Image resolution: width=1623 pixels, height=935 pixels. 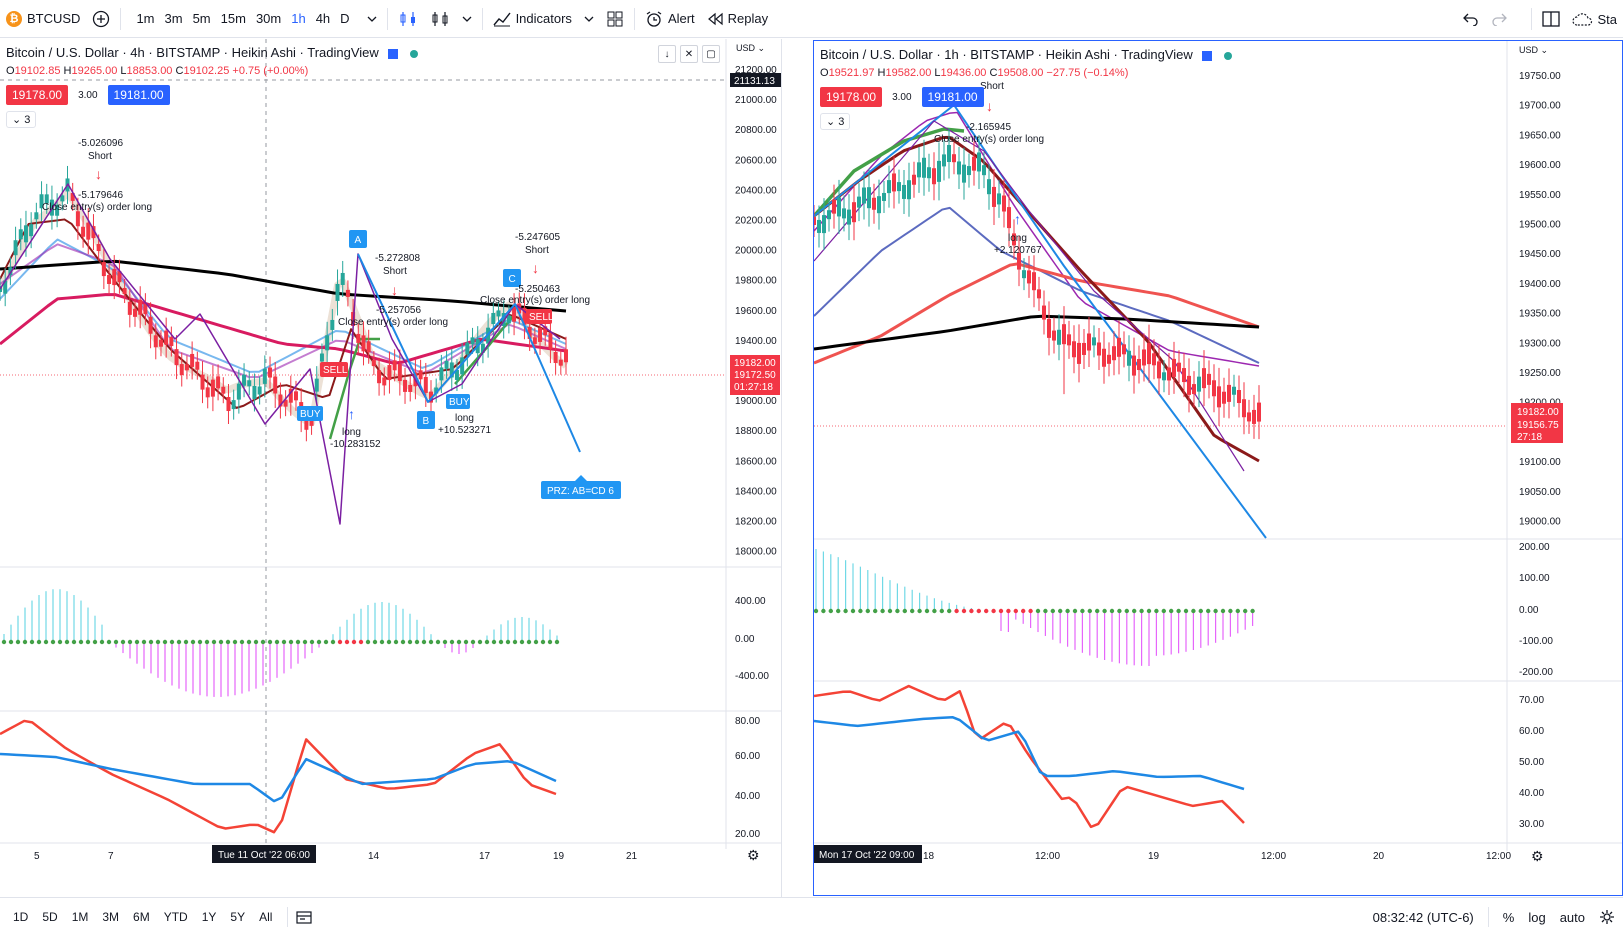 What do you see at coordinates (101, 19) in the screenshot?
I see `compare-symbol-button` at bounding box center [101, 19].